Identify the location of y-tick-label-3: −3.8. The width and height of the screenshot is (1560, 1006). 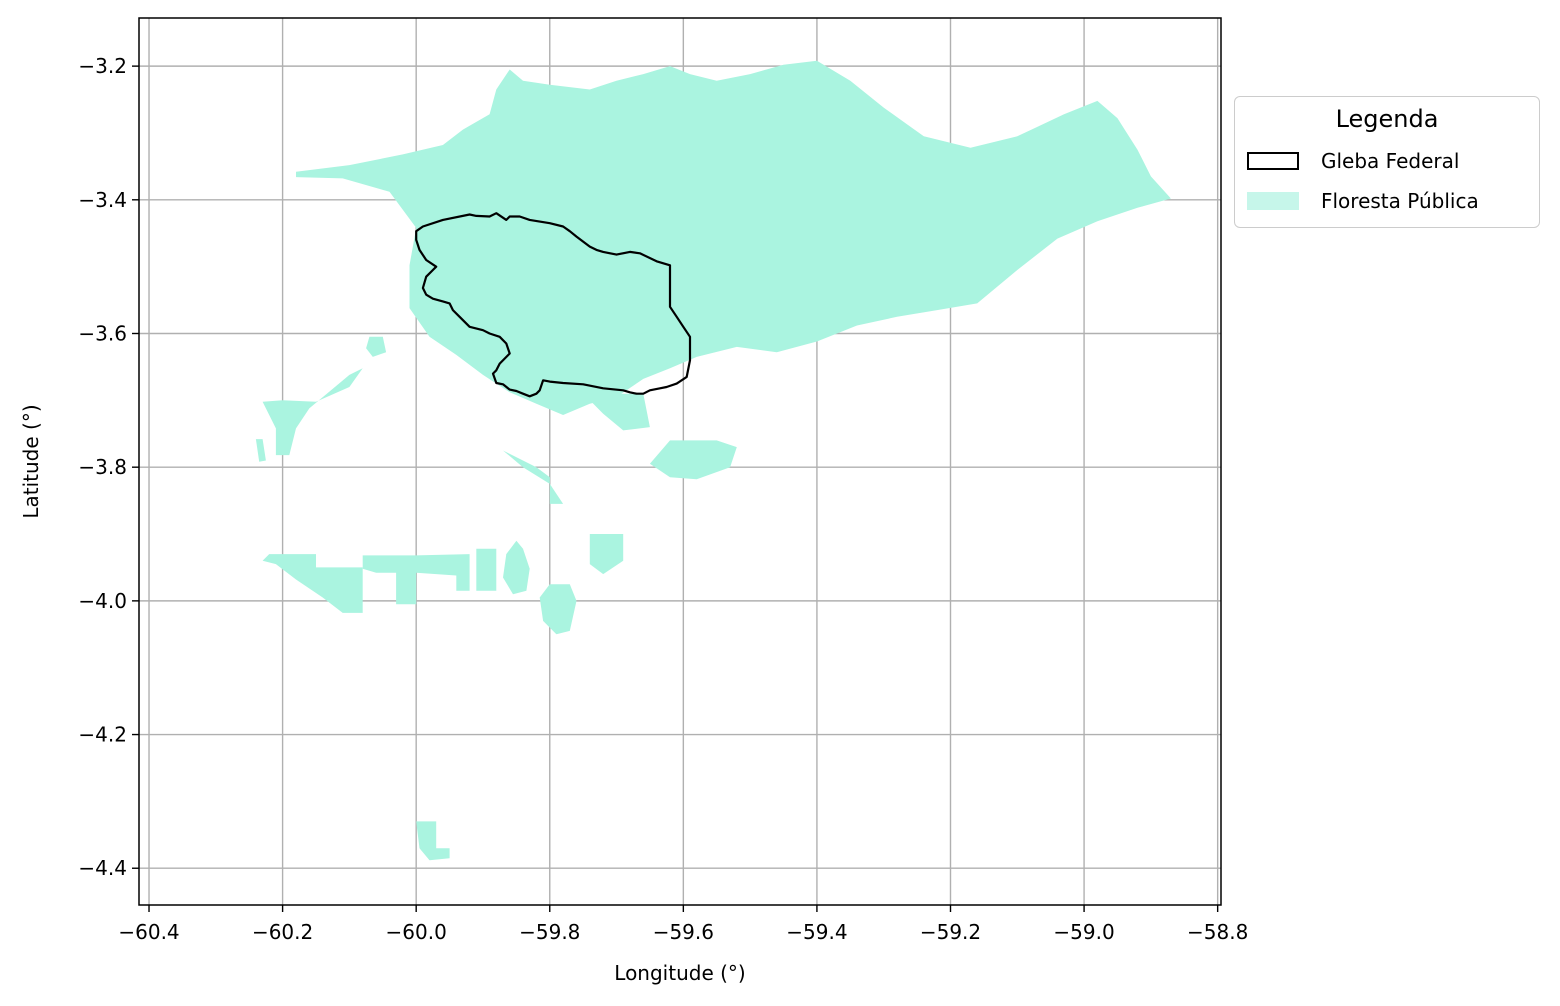
(102, 467).